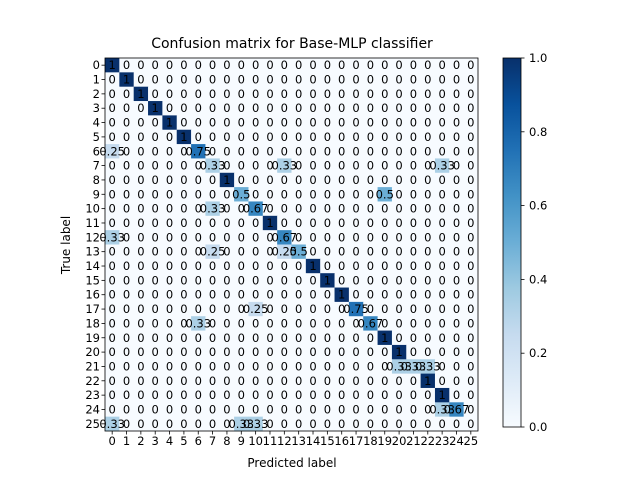 This screenshot has height=480, width=640. What do you see at coordinates (92, 266) in the screenshot?
I see `y-tick-label: 14` at bounding box center [92, 266].